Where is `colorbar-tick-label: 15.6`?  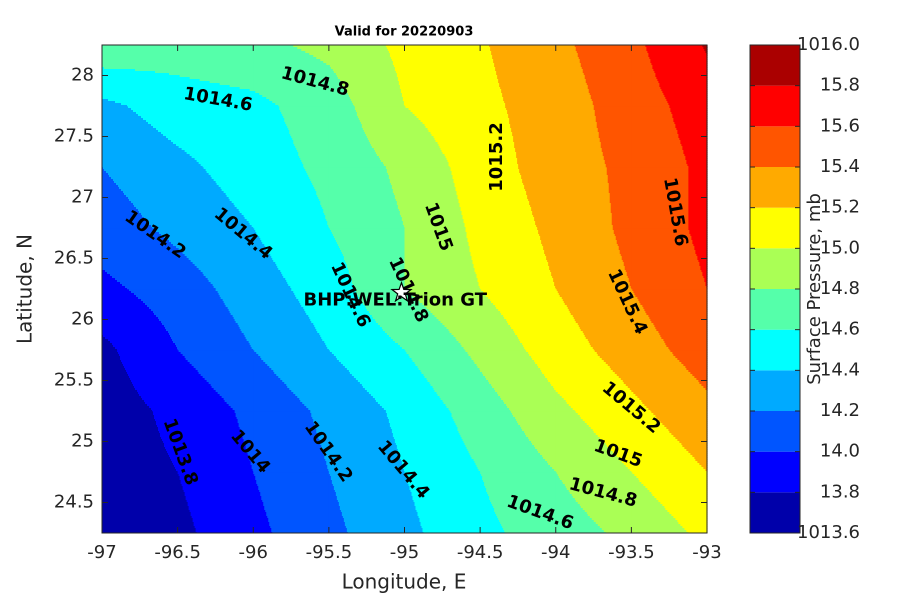 colorbar-tick-label: 15.6 is located at coordinates (840, 125).